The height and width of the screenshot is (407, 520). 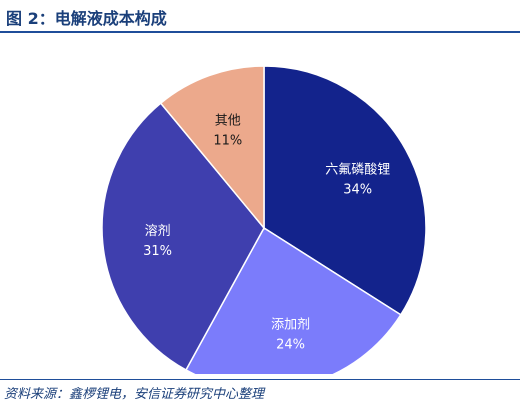 What do you see at coordinates (260, 379) in the screenshot?
I see `source-divider` at bounding box center [260, 379].